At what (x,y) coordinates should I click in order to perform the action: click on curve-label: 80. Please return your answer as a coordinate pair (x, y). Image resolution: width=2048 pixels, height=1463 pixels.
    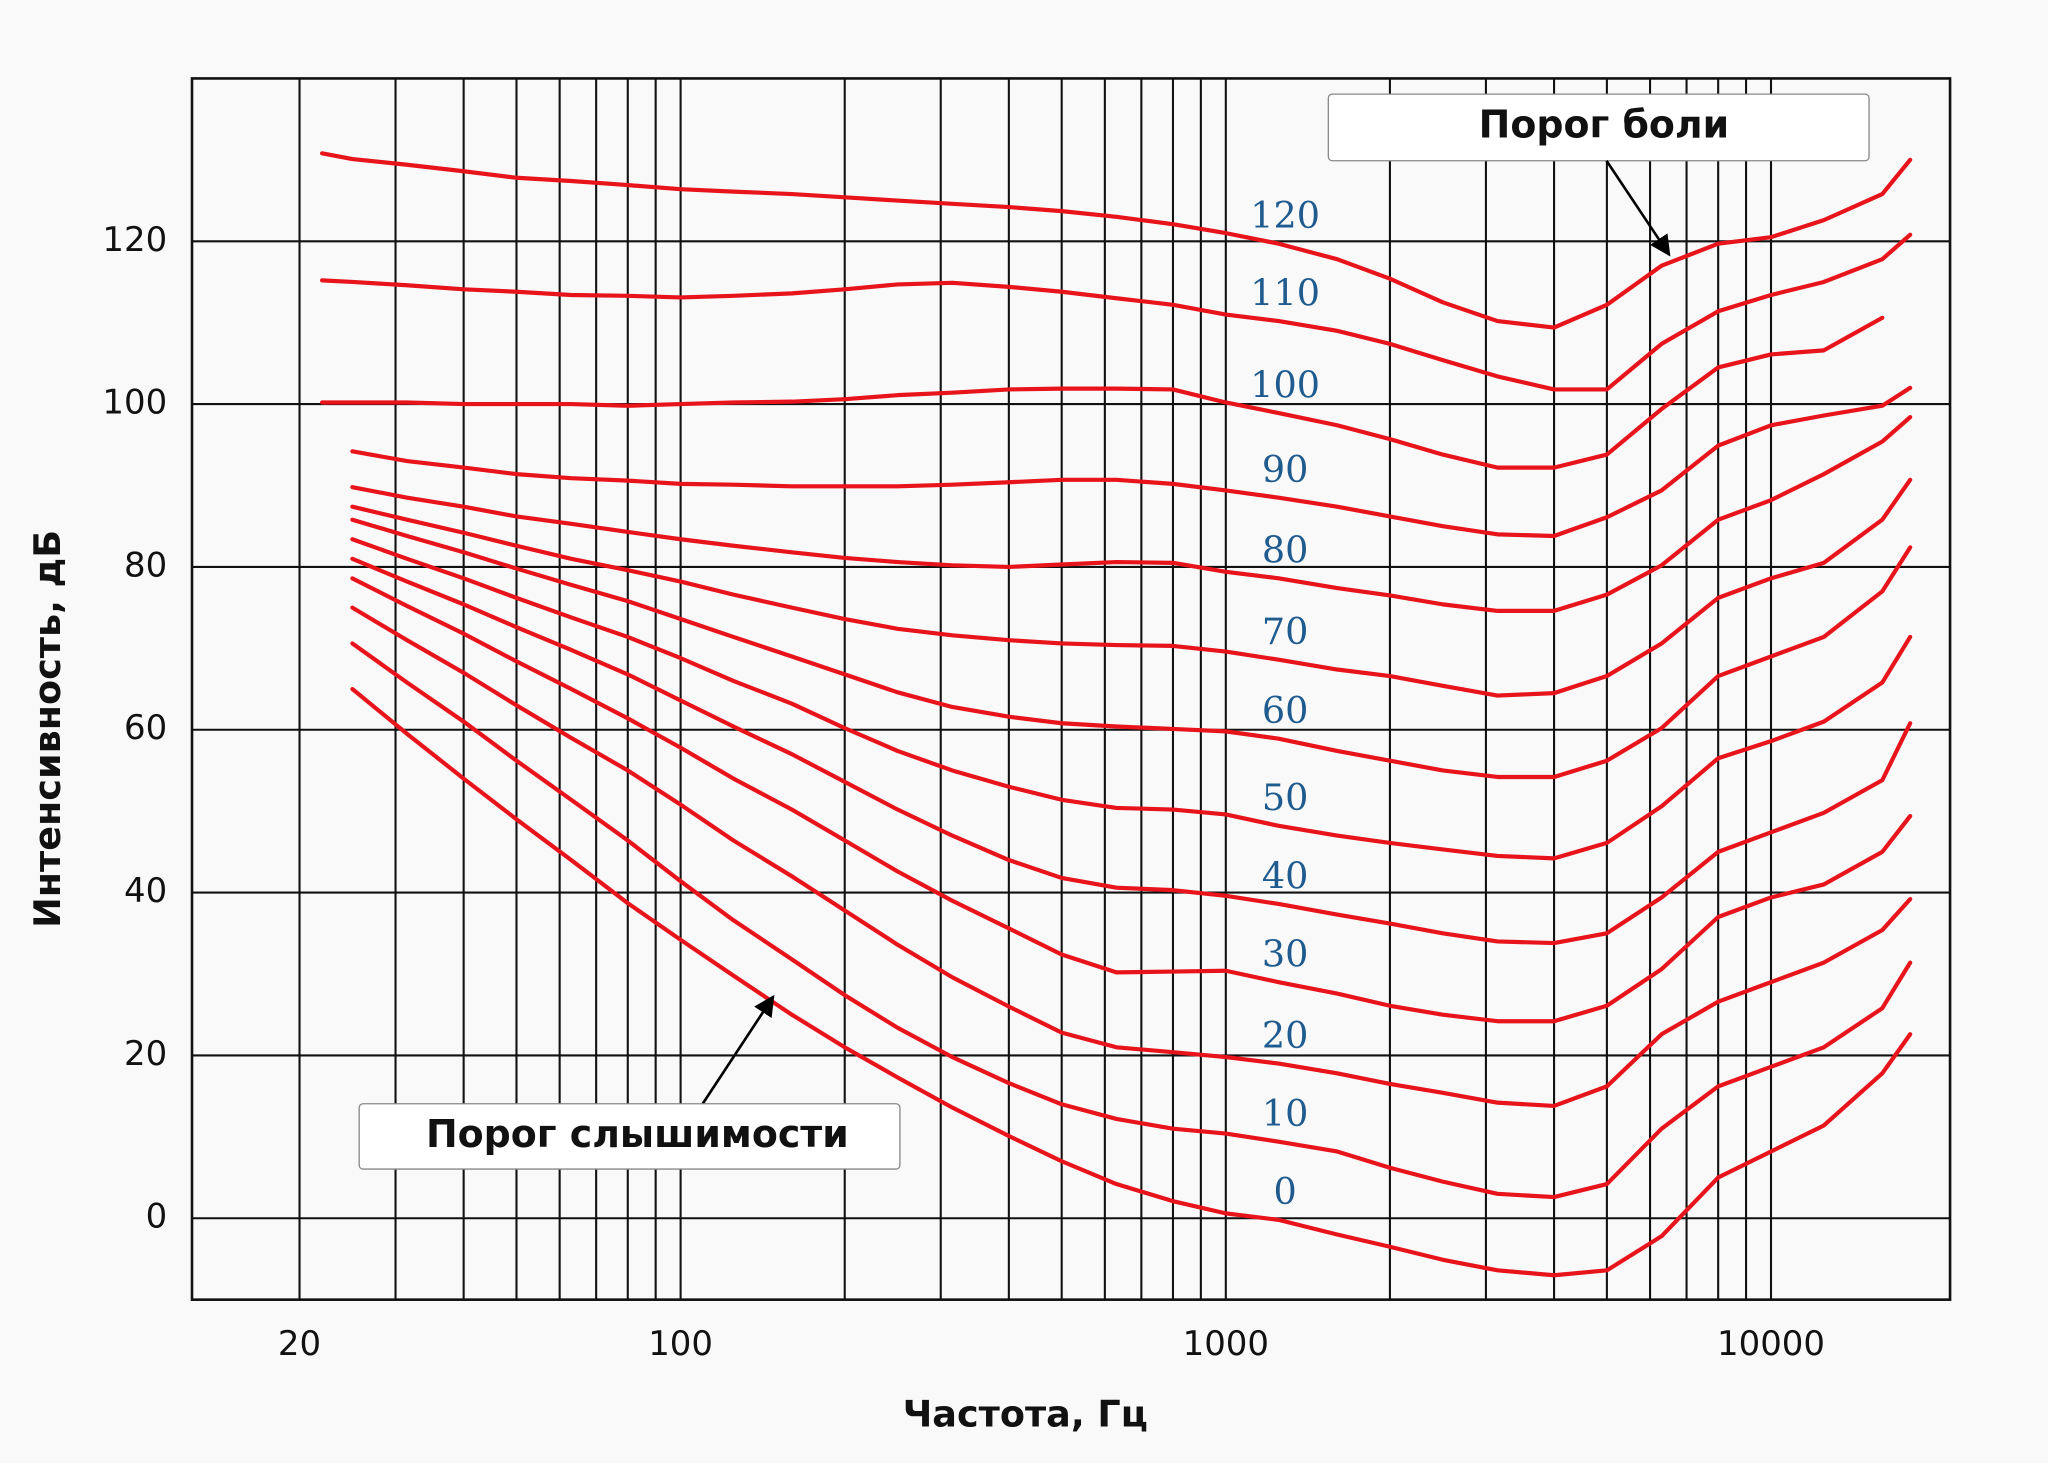
    Looking at the image, I should click on (1285, 550).